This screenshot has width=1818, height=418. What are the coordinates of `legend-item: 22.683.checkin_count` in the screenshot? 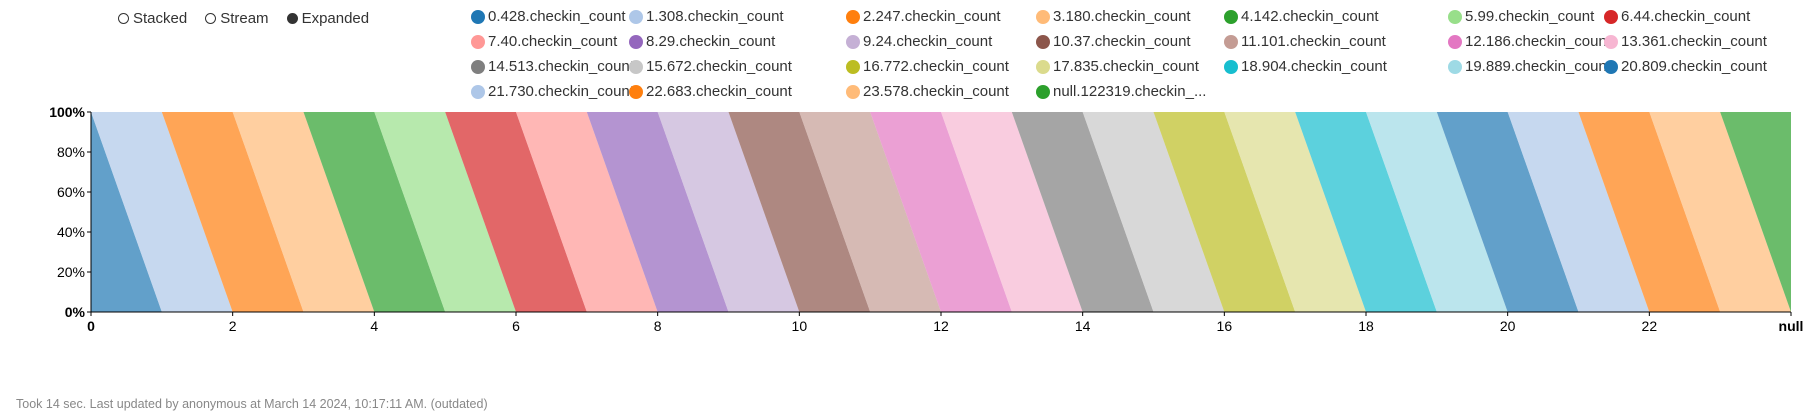 It's located at (710, 91).